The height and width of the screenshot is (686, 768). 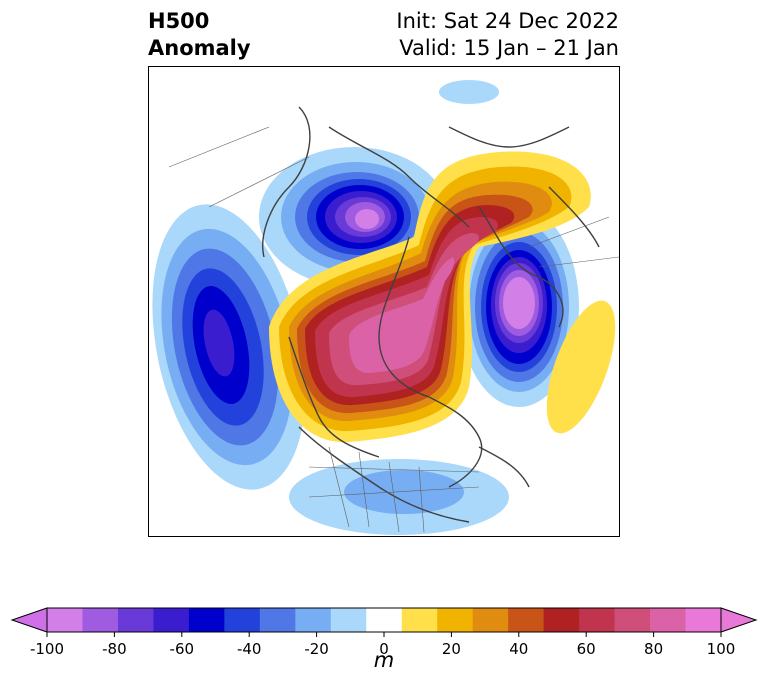 I want to click on map-title-left: H500 Anomaly, so click(x=199, y=35).